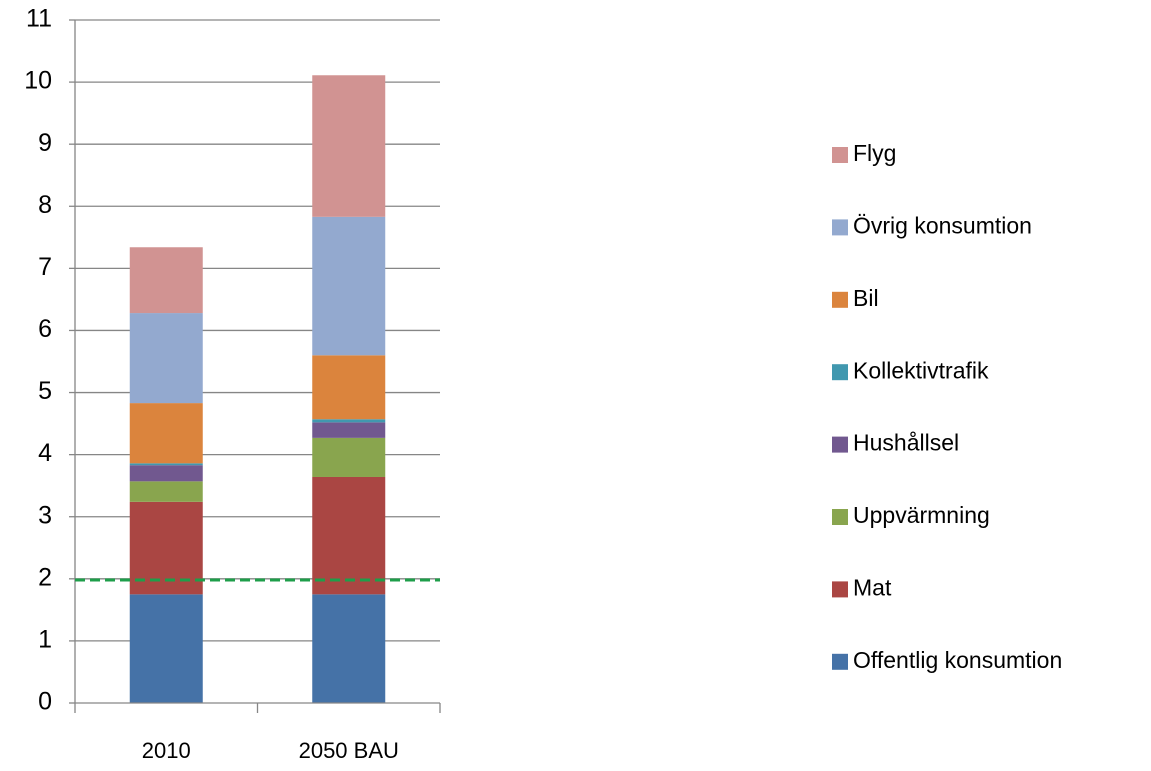 This screenshot has width=1151, height=771. Describe the element at coordinates (921, 515) in the screenshot. I see `legend-label: Uppvärmning` at that location.